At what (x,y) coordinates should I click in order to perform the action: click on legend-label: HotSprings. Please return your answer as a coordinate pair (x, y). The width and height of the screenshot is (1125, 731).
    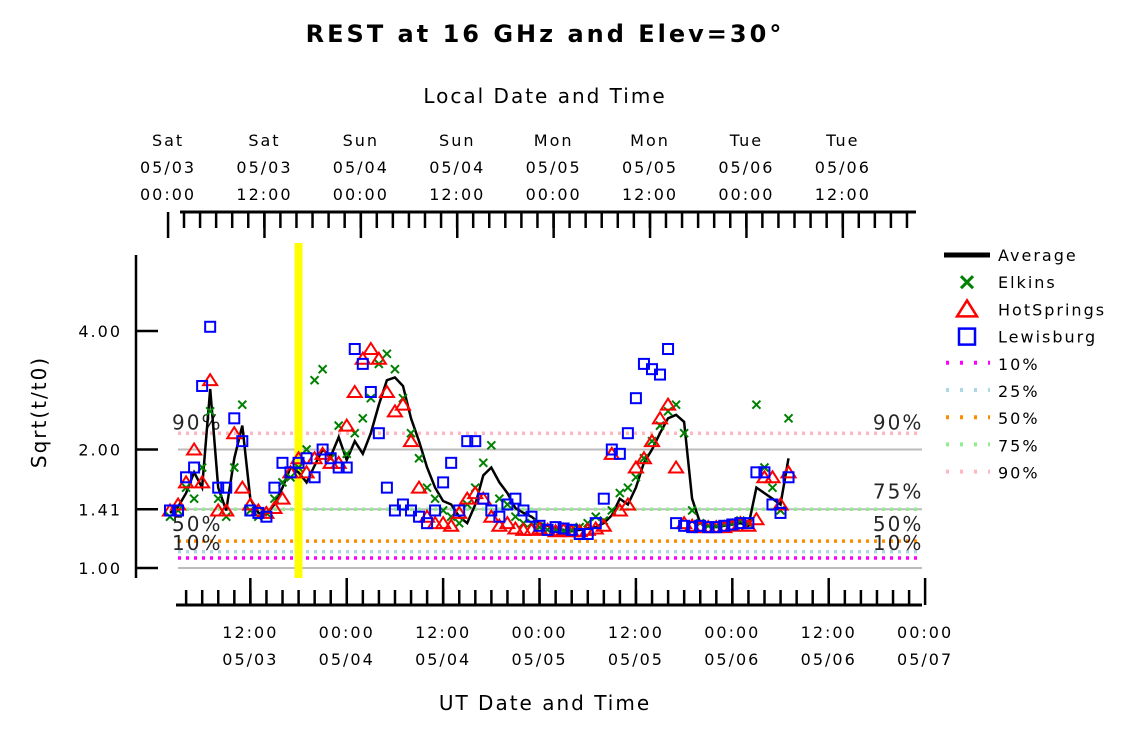
    Looking at the image, I should click on (1052, 309).